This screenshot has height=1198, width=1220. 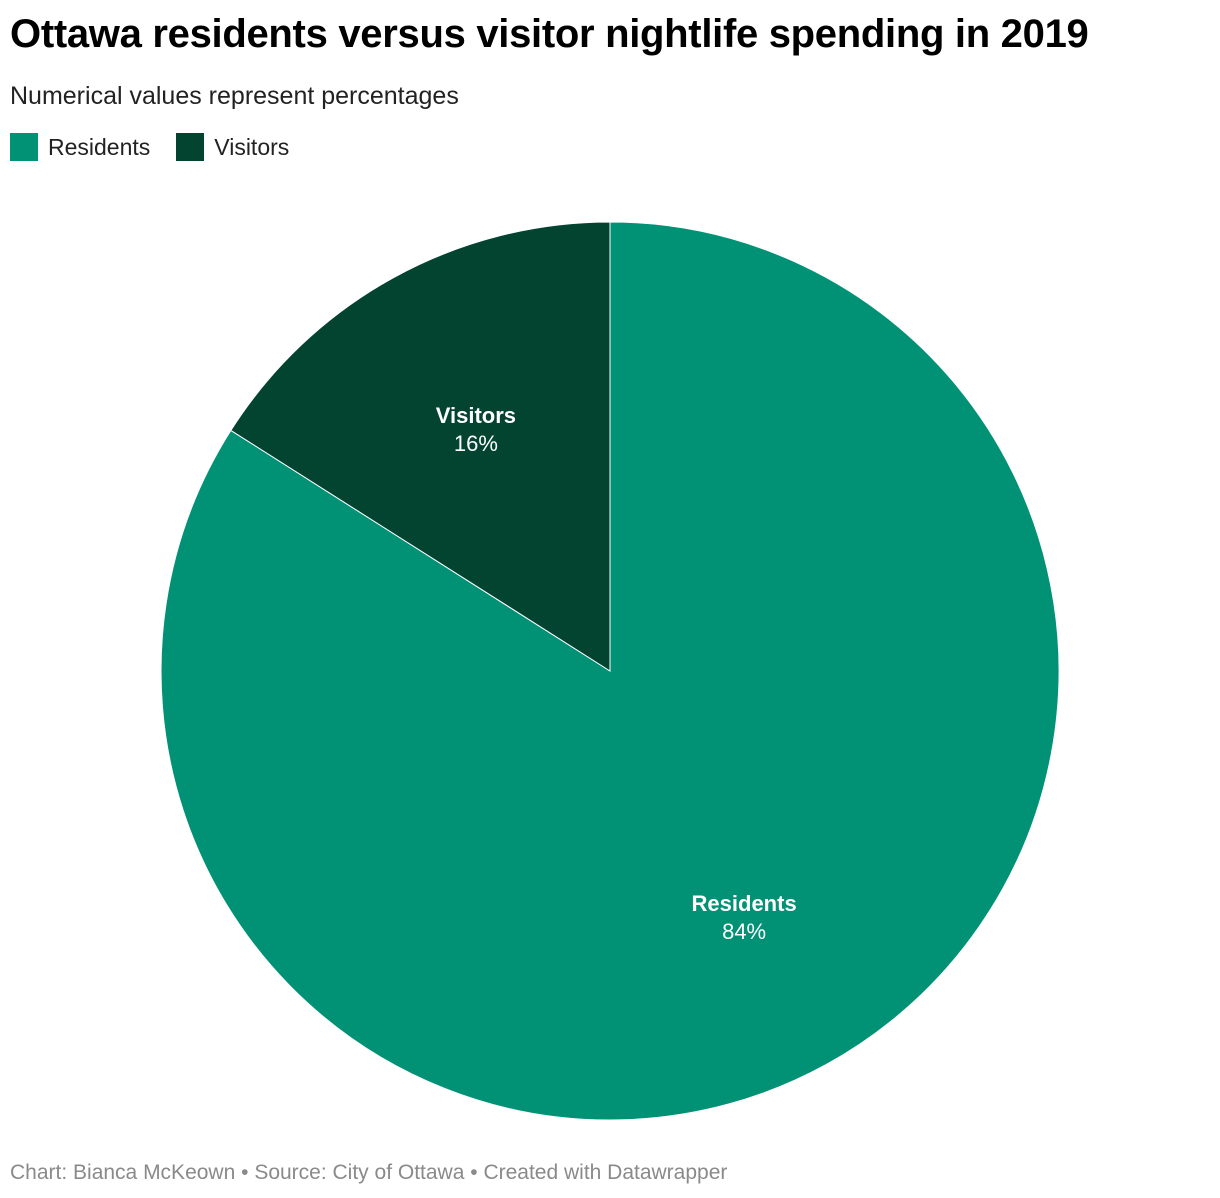 I want to click on pie-slice-visitors, so click(x=420, y=446).